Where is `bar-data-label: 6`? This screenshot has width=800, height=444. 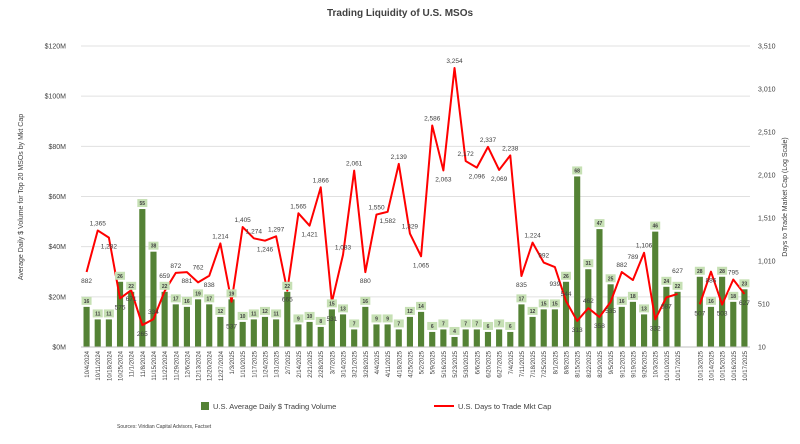 bar-data-label: 6 is located at coordinates (510, 327).